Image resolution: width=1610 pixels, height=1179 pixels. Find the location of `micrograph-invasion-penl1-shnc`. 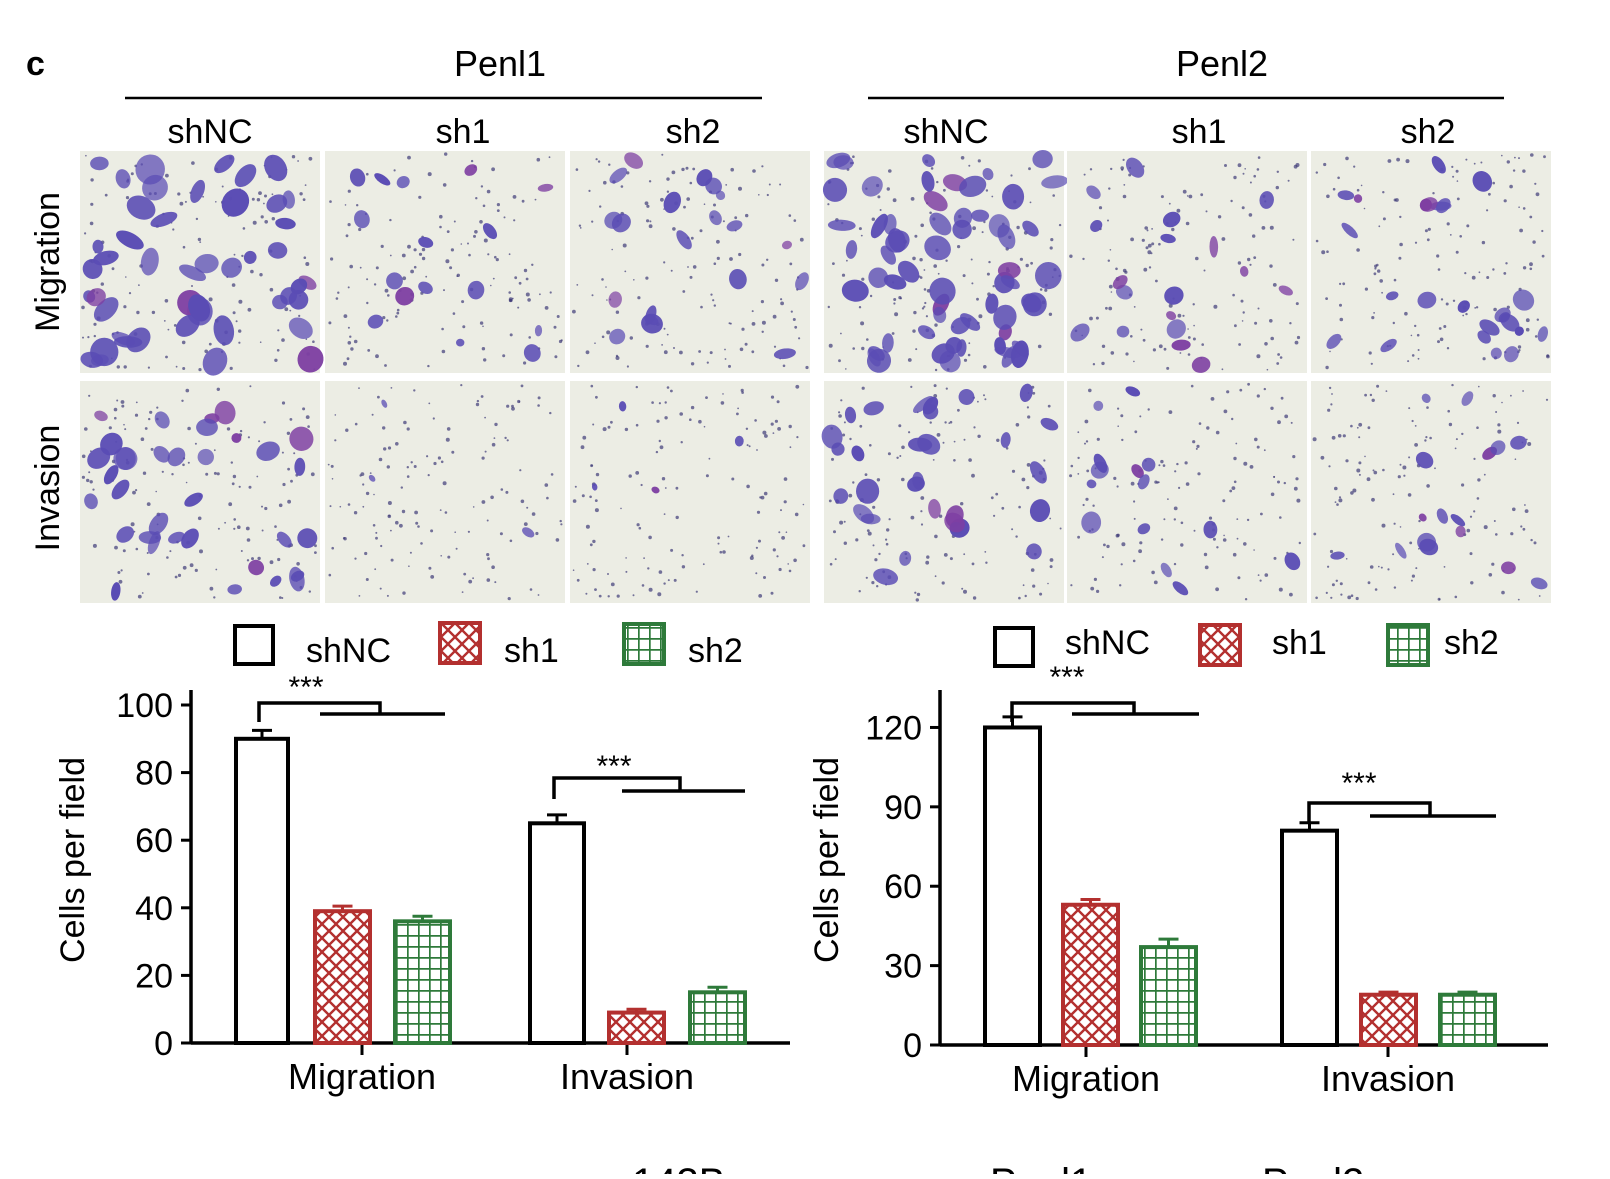

micrograph-invasion-penl1-shnc is located at coordinates (200, 492).